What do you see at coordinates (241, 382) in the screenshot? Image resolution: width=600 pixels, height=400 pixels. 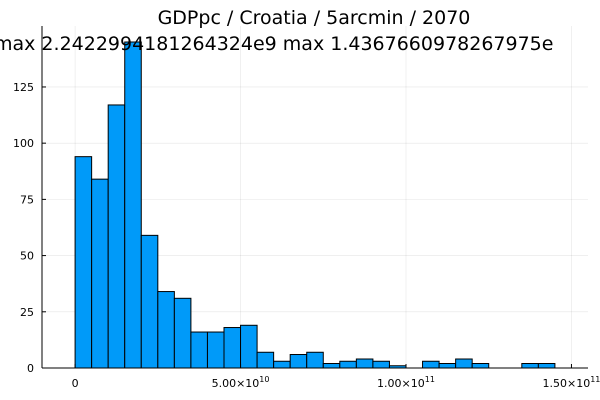 I see `x-tick-label: 5.00×10¹⁰` at bounding box center [241, 382].